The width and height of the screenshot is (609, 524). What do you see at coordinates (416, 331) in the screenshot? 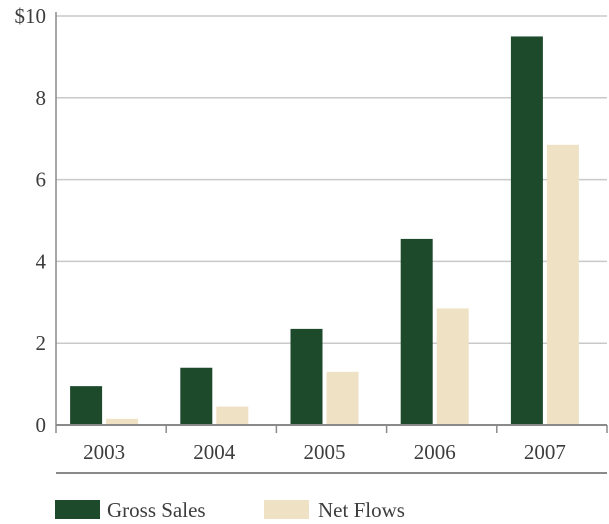
I see `bar-gross-sales-2006` at bounding box center [416, 331].